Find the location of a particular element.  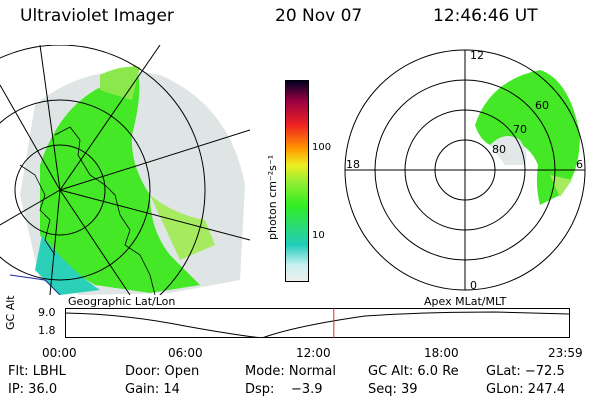

lat-label: 80 is located at coordinates (499, 149).